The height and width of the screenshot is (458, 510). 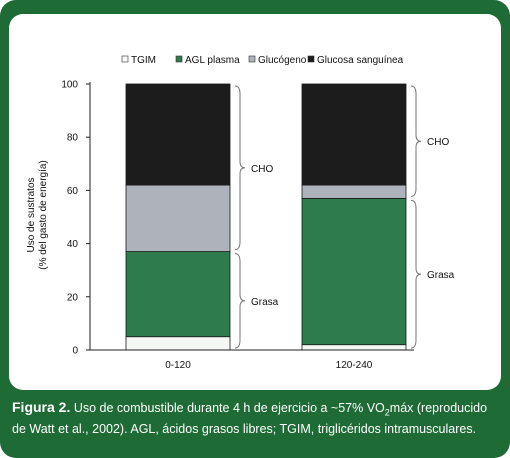 I want to click on legend-label-2: AGL plasma, so click(x=212, y=60).